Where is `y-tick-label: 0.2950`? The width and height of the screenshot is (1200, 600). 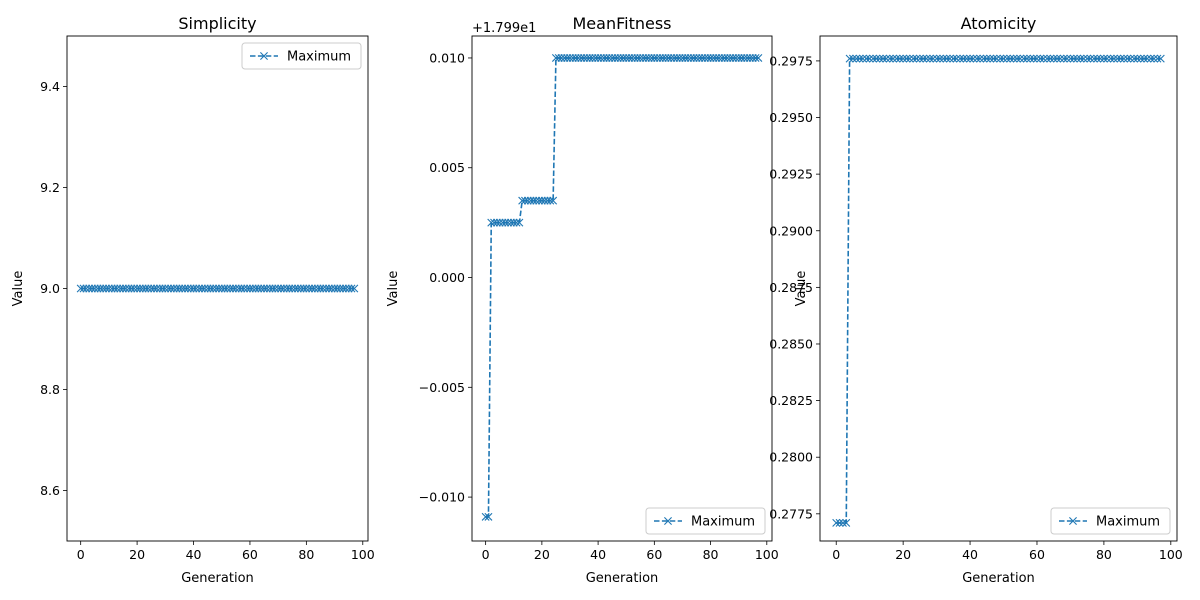 y-tick-label: 0.2950 is located at coordinates (791, 117).